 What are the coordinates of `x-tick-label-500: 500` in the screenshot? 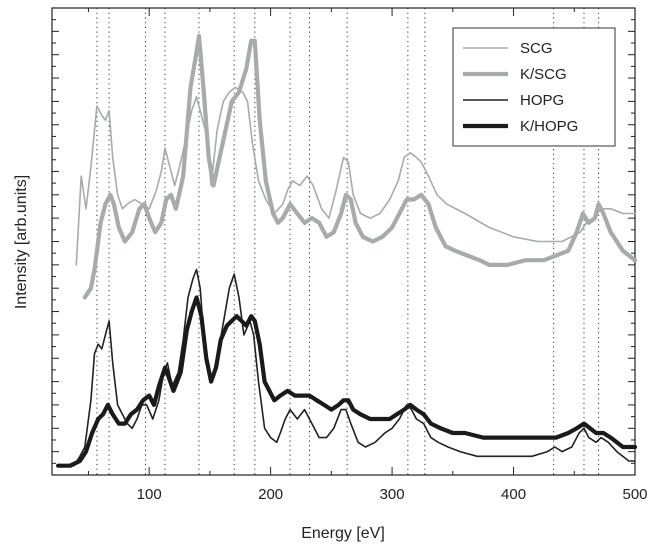 It's located at (634, 494).